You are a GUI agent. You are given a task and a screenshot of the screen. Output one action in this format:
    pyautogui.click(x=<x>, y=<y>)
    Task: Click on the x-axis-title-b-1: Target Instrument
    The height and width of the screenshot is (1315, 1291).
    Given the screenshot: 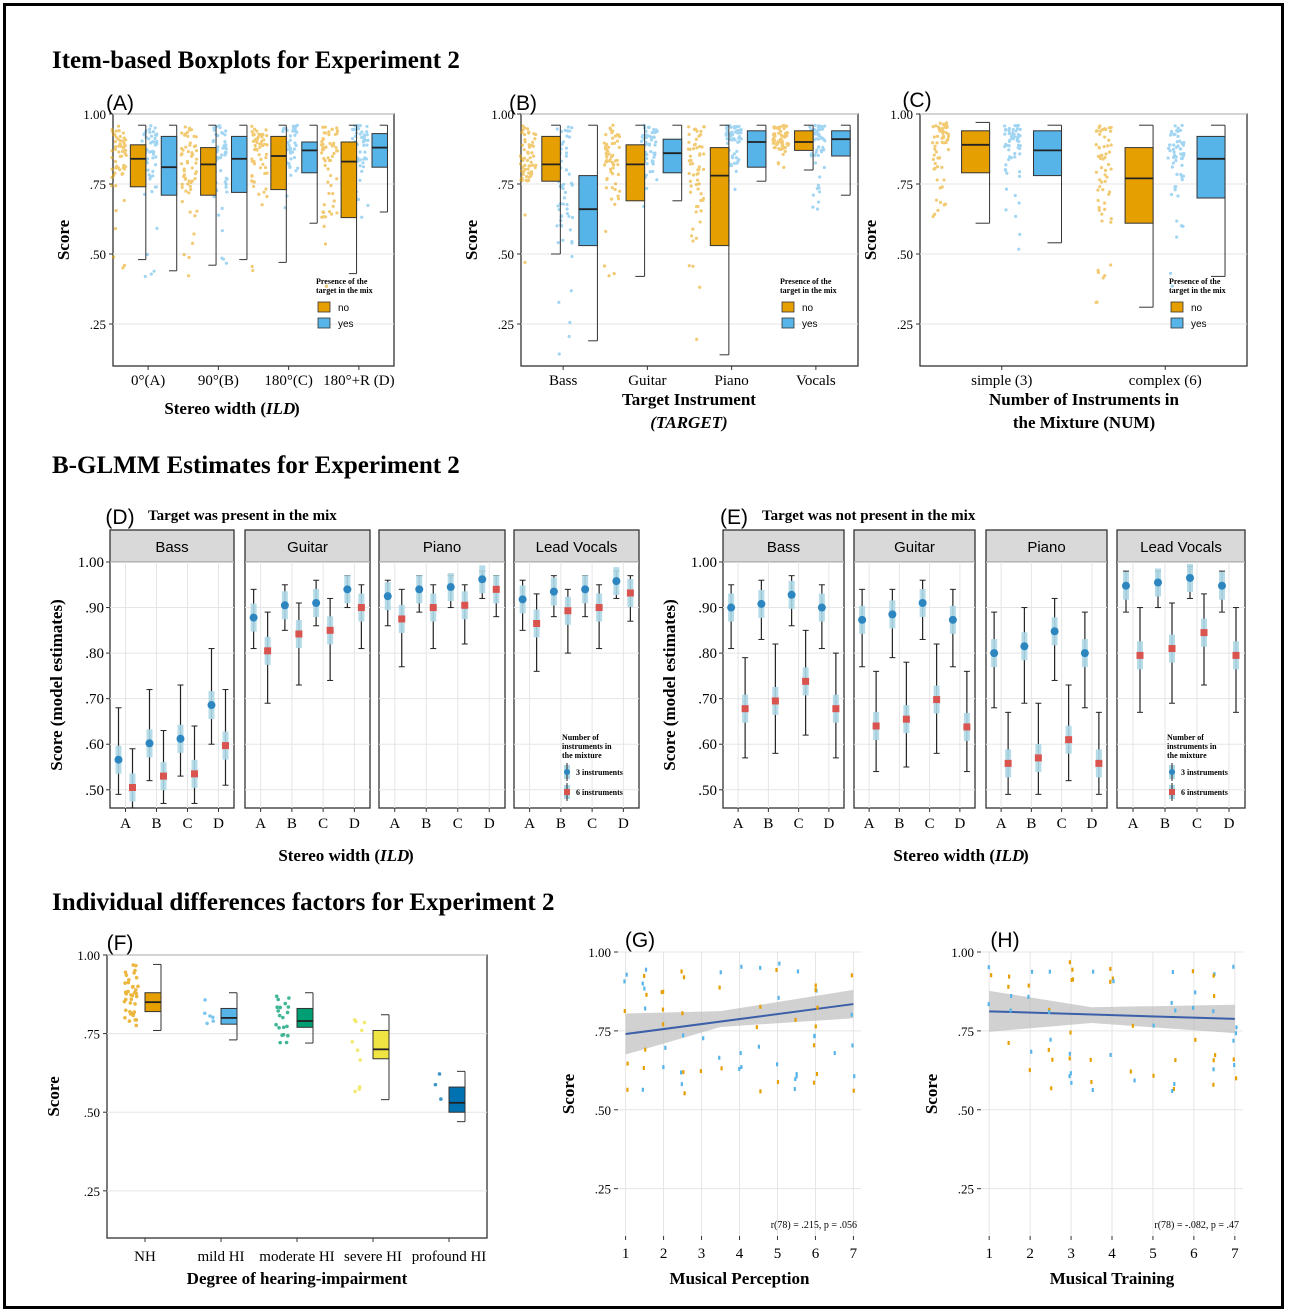 What is the action you would take?
    pyautogui.click(x=689, y=399)
    